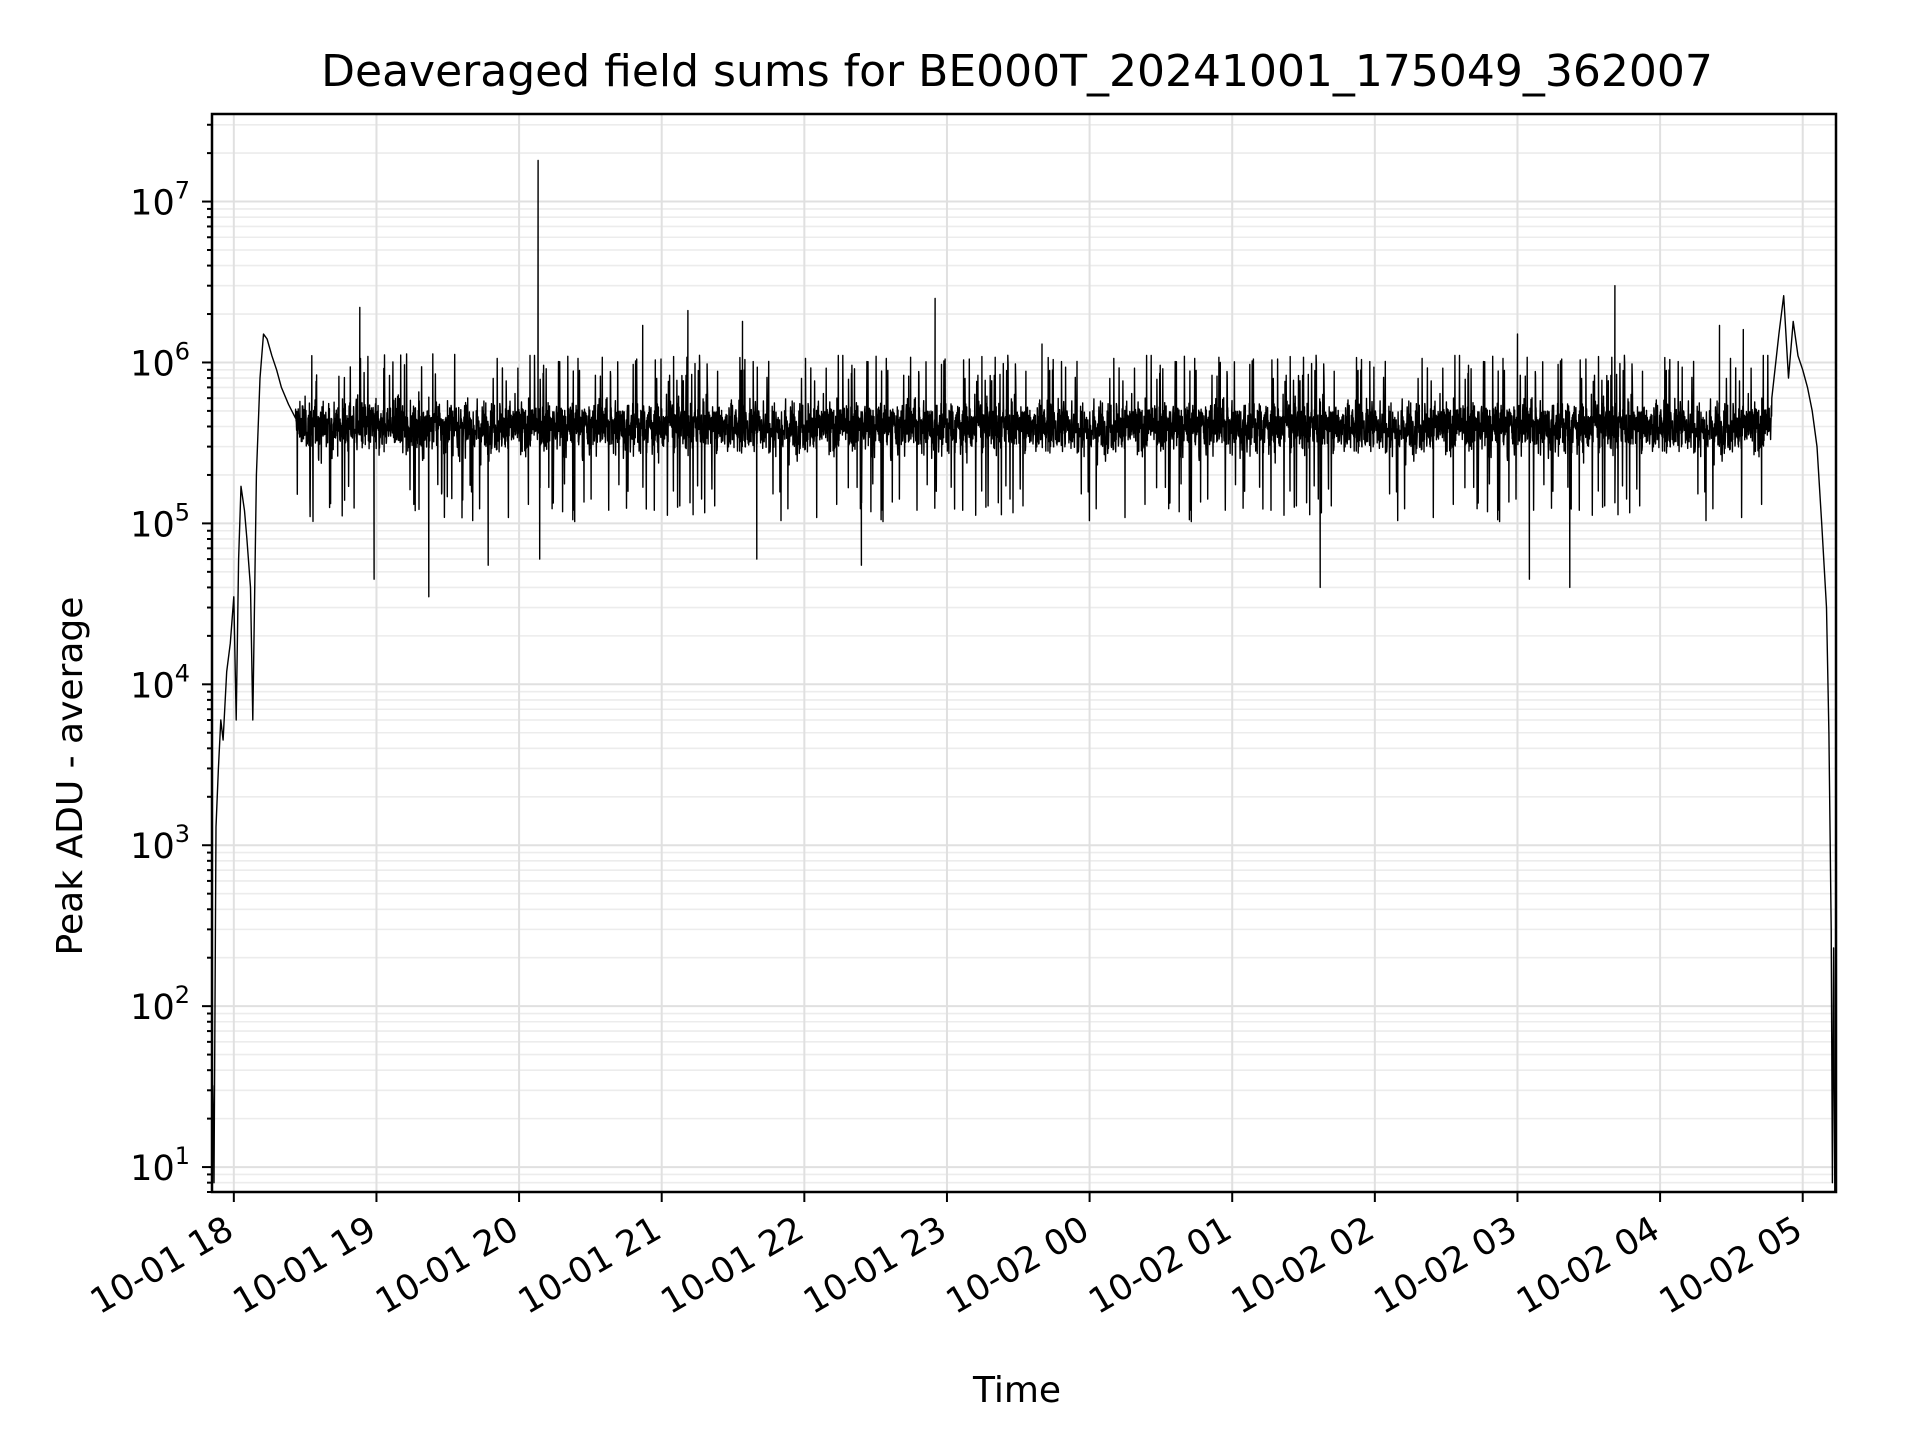 The height and width of the screenshot is (1440, 1920). Describe the element at coordinates (1731, 1265) in the screenshot. I see `x-tick-label: 10-02 05` at that location.